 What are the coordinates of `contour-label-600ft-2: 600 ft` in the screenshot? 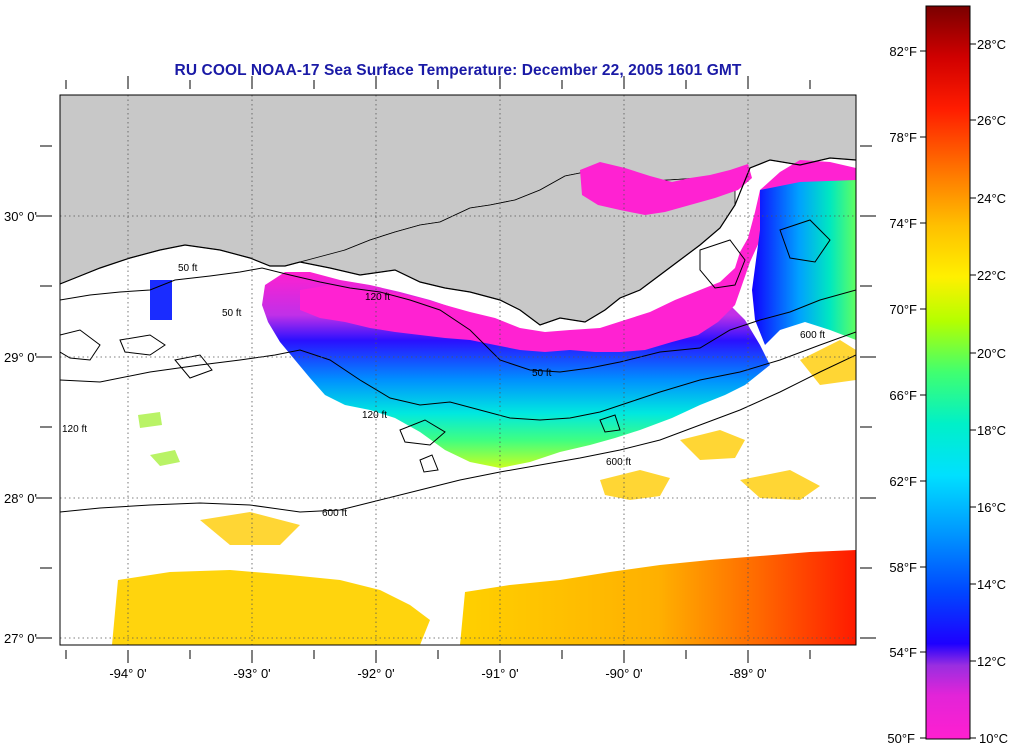 It's located at (618, 462).